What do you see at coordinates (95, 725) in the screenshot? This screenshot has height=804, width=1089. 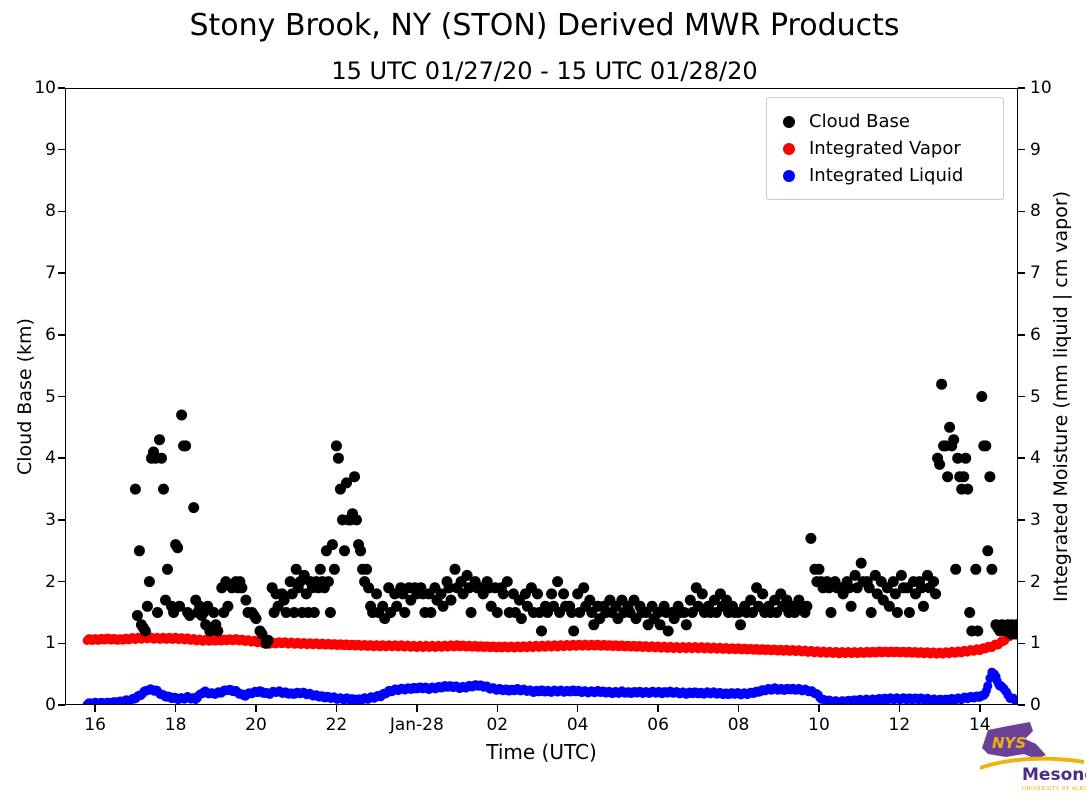 I see `x-tick-label: 16` at bounding box center [95, 725].